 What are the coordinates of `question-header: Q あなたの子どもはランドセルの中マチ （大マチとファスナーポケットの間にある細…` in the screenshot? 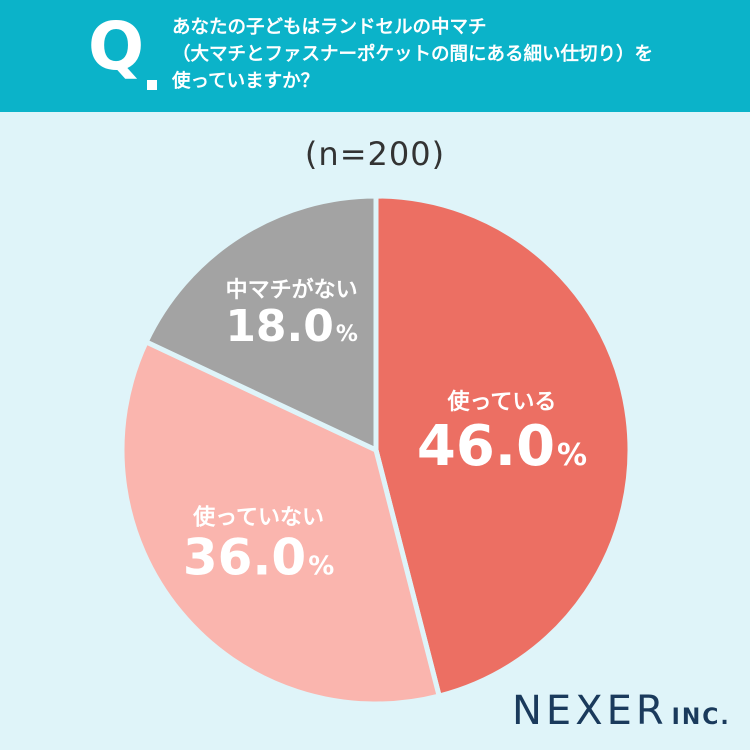 It's located at (375, 56).